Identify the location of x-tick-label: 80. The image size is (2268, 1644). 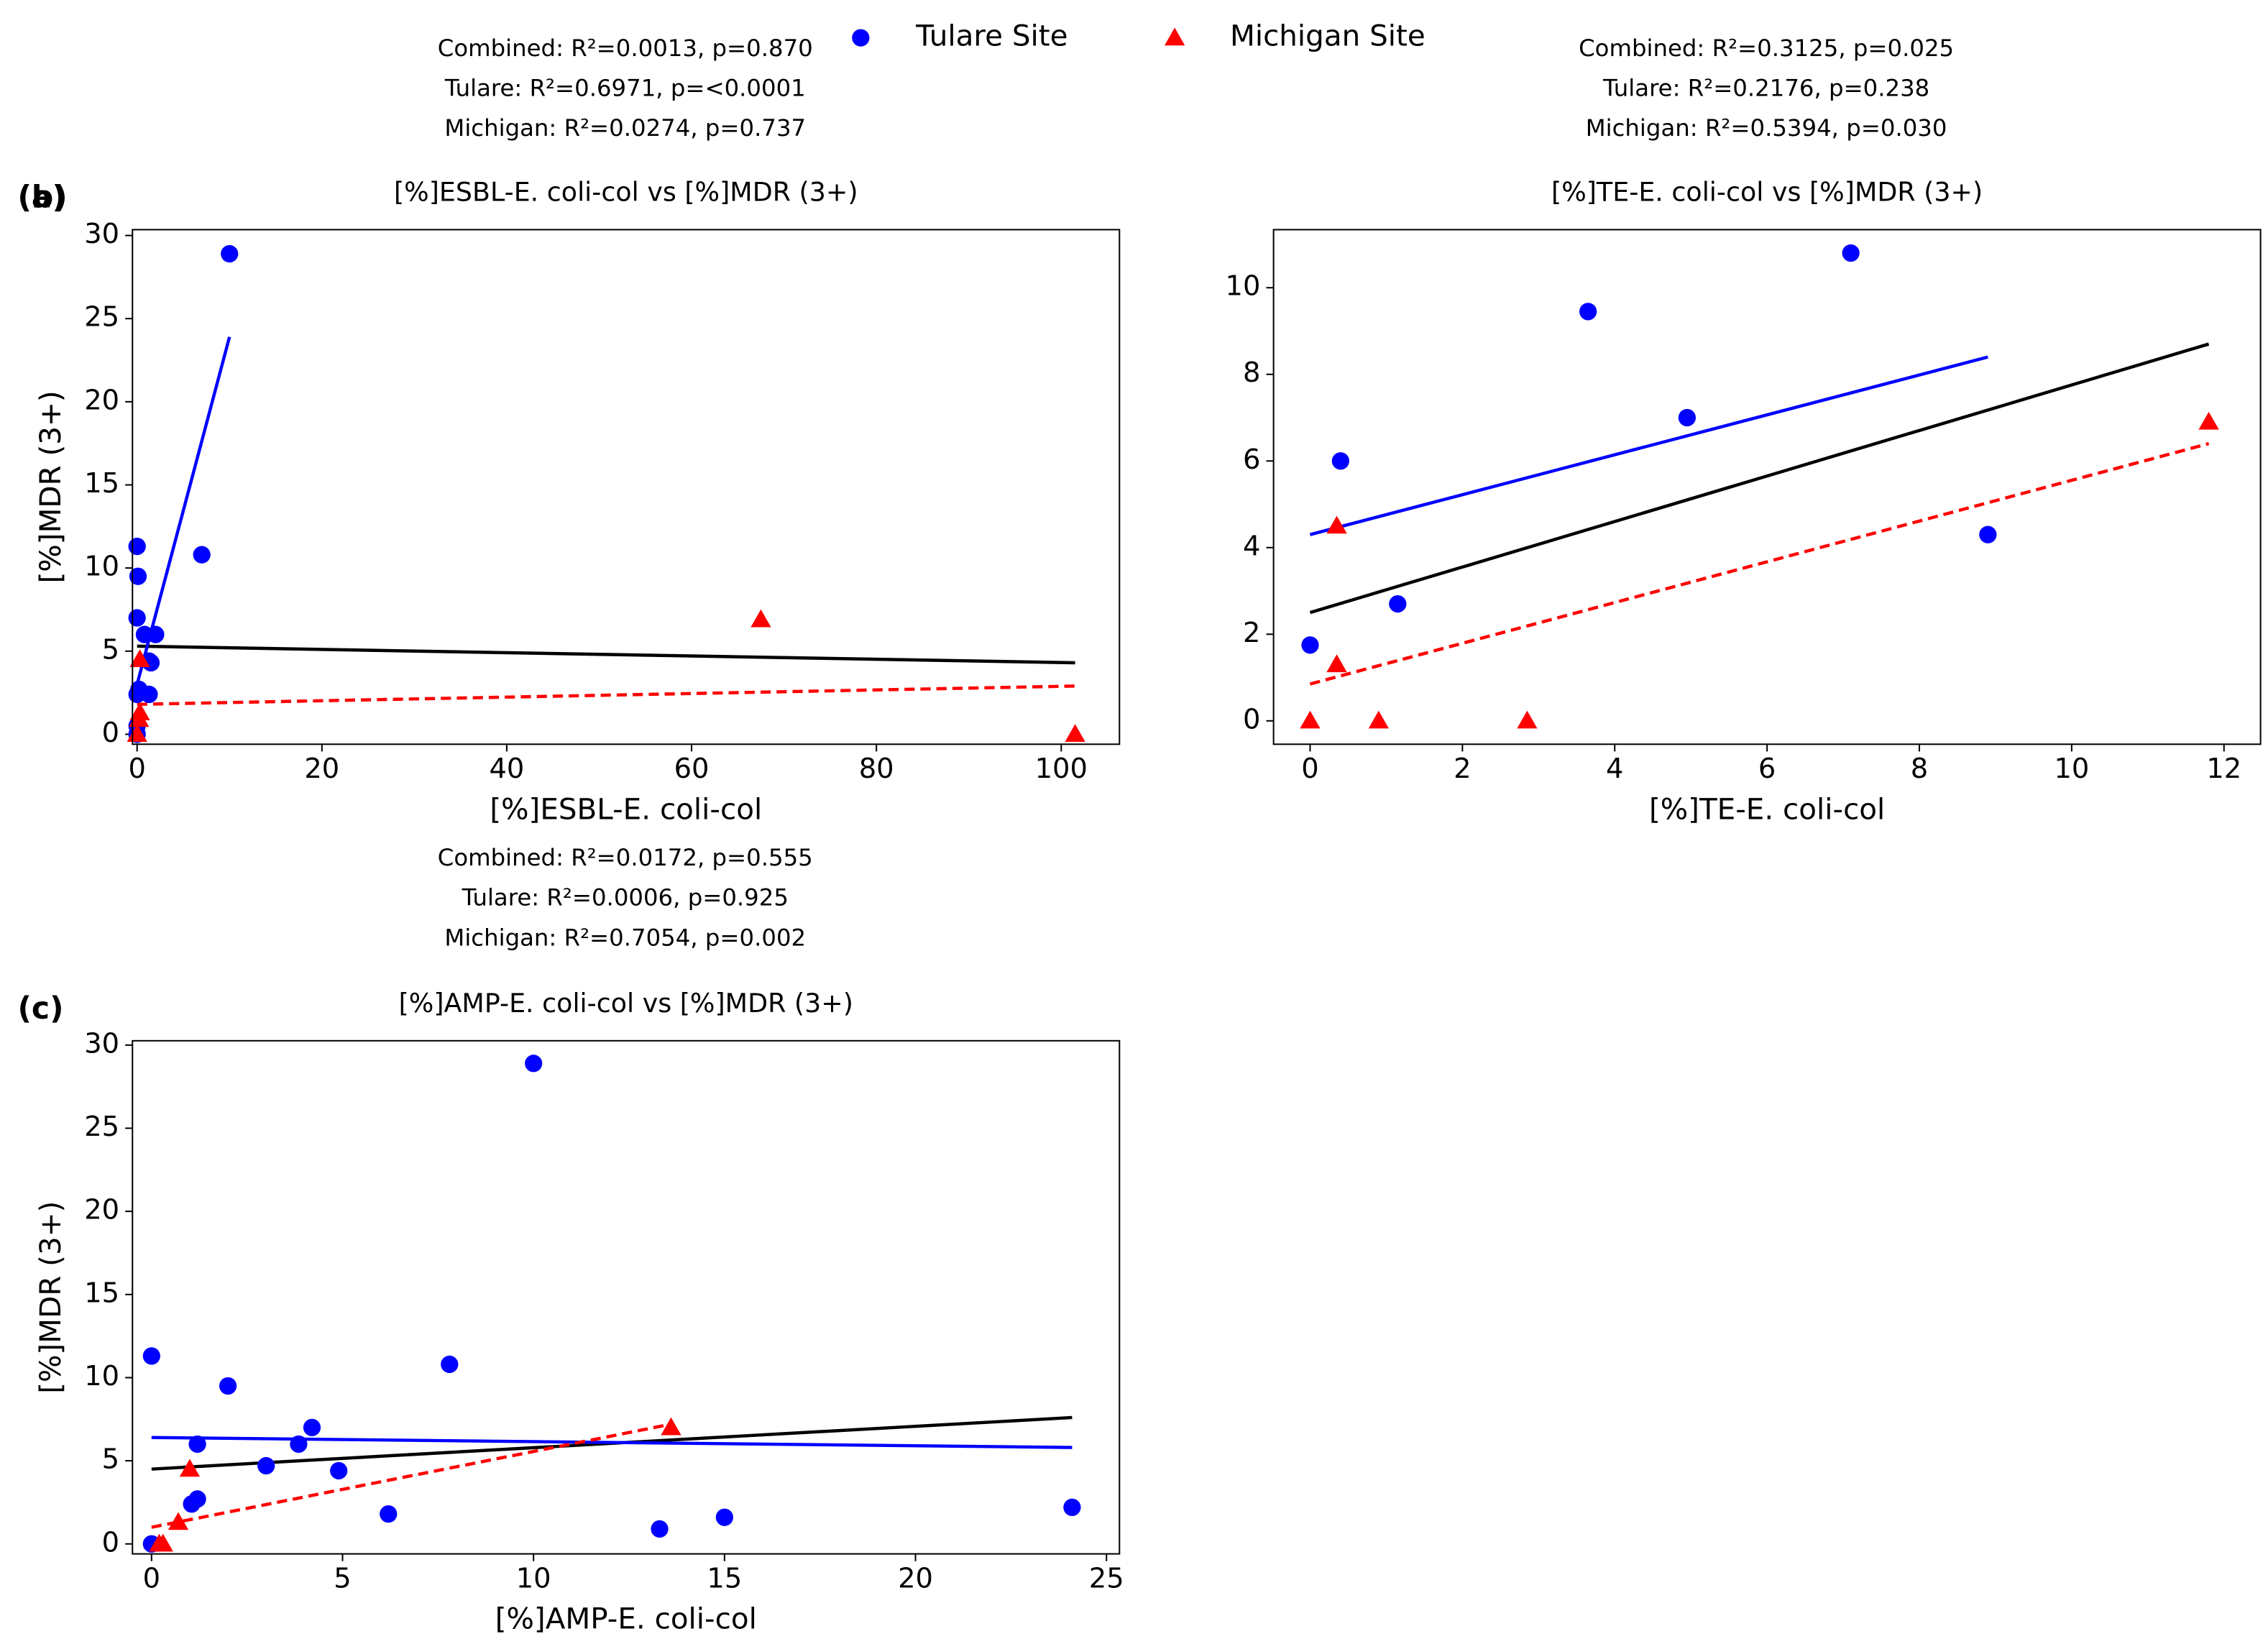
(876, 769).